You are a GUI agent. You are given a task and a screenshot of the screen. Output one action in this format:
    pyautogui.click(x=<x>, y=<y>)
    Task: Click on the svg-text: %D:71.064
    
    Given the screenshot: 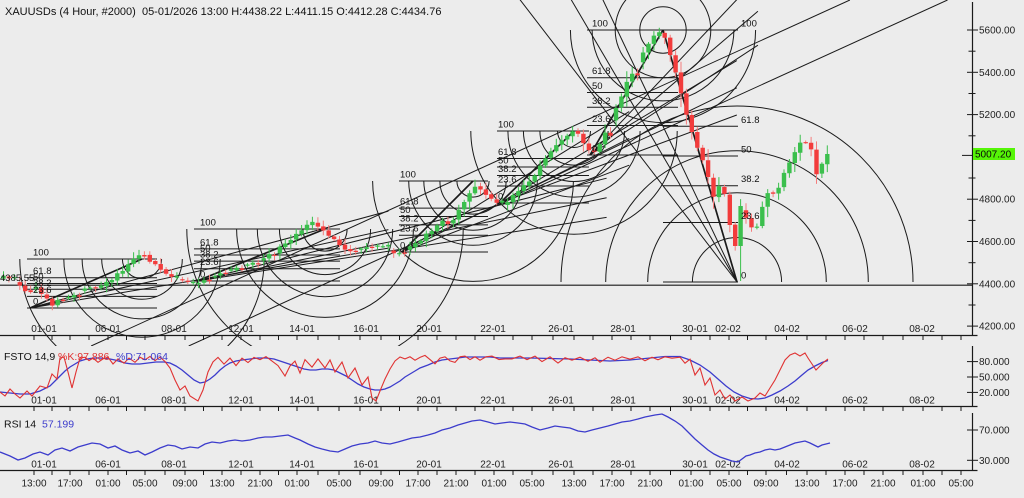 What is the action you would take?
    pyautogui.click(x=142, y=357)
    